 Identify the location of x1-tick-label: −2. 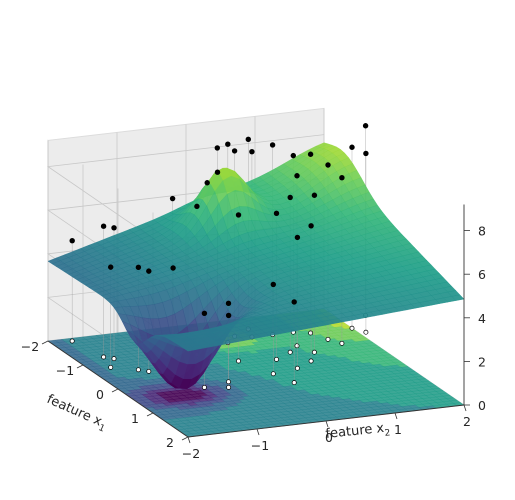
(30, 346).